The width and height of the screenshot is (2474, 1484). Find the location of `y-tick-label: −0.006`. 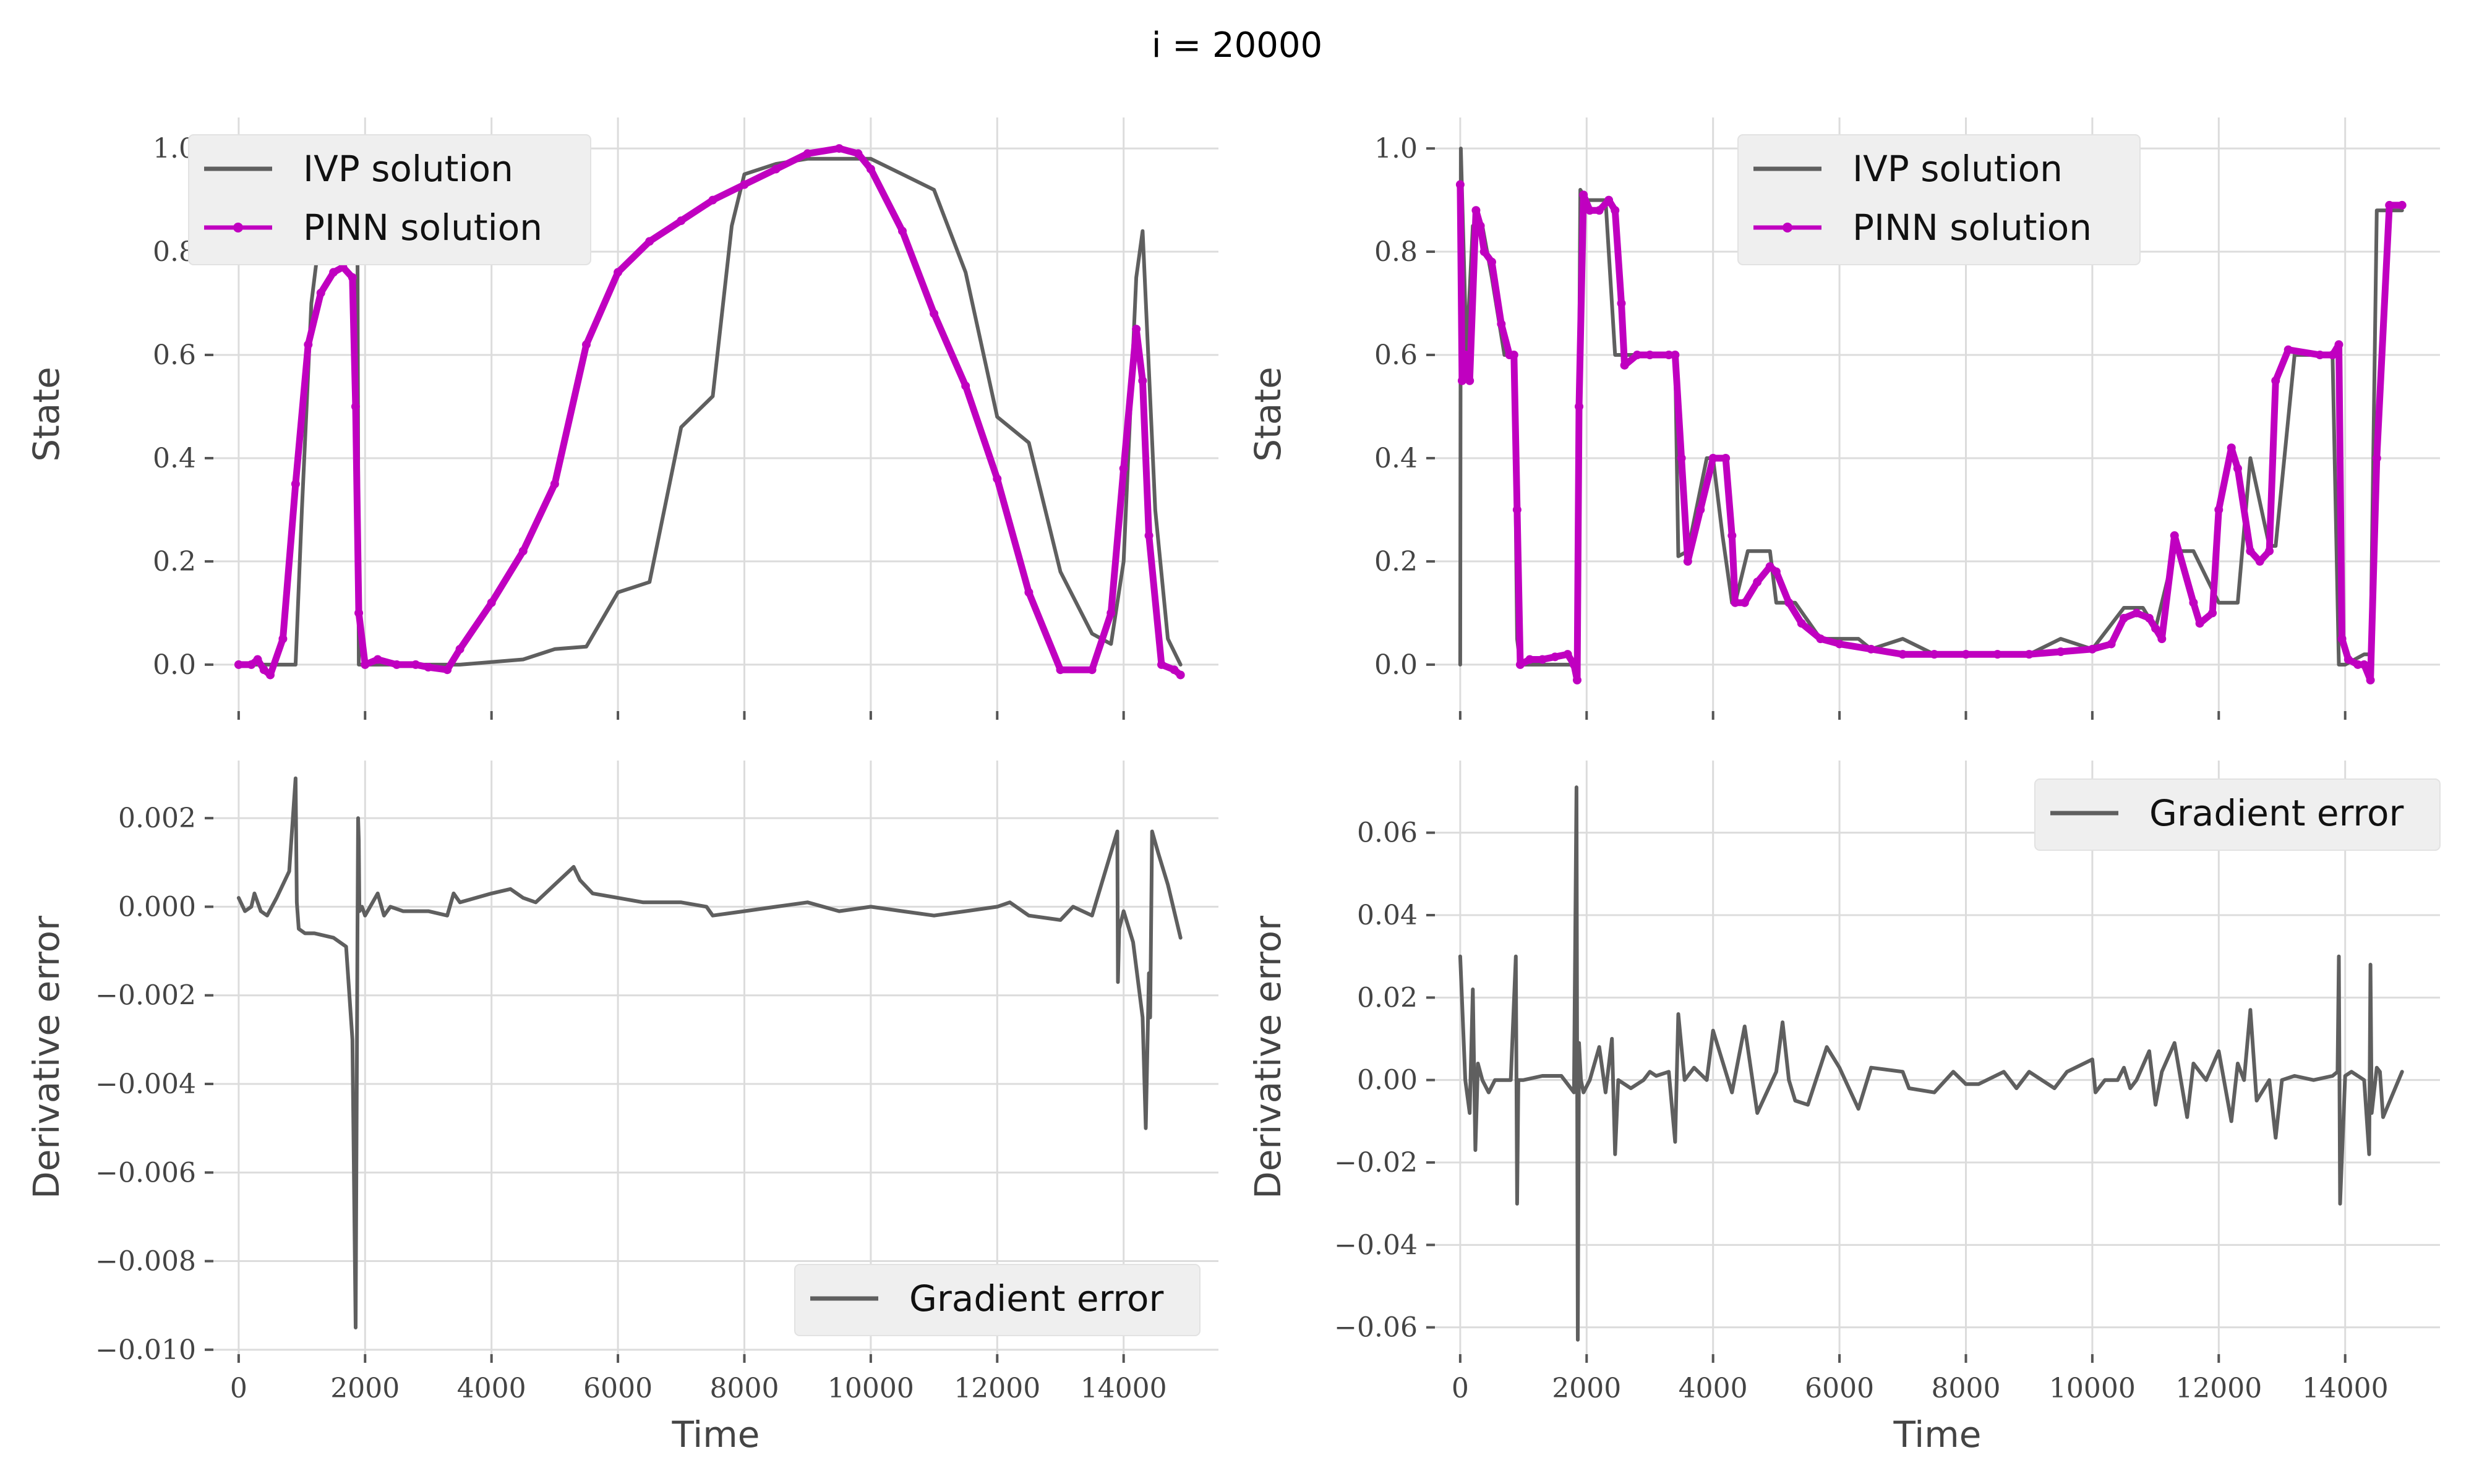

y-tick-label: −0.006 is located at coordinates (145, 1172).